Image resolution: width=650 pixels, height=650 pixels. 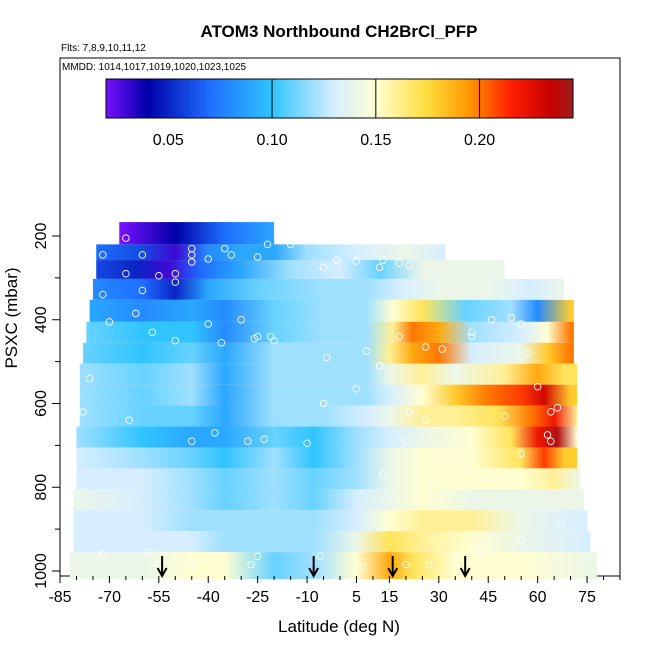 I want to click on x-tick-label: 5, so click(x=356, y=597).